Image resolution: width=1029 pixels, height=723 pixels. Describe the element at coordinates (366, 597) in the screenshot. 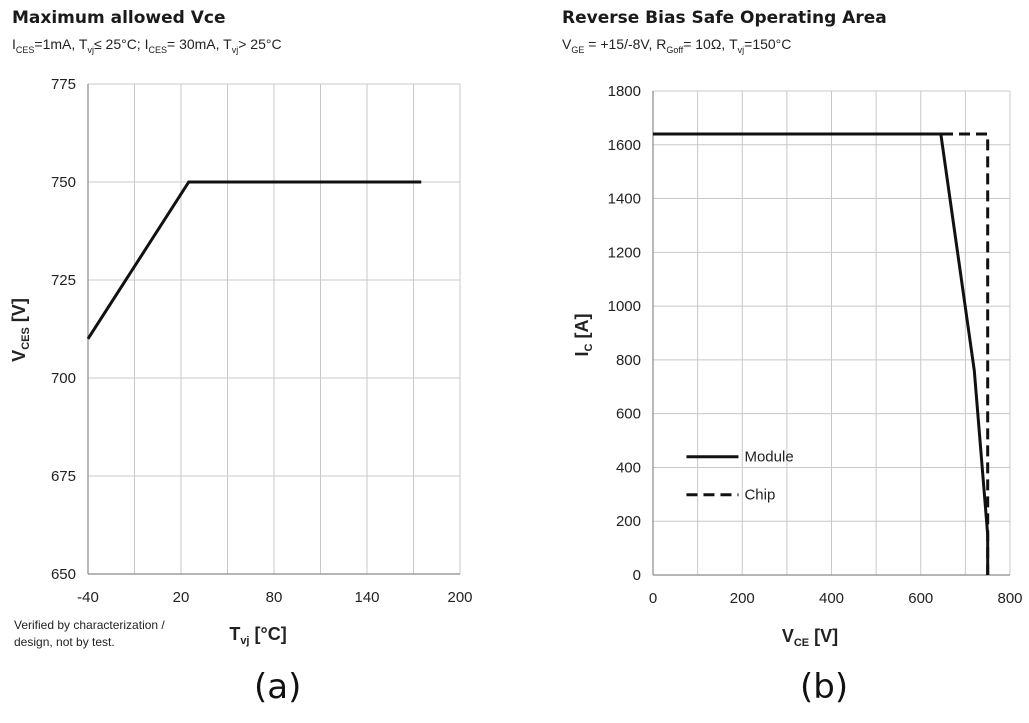

I see `chart-a-xtick-label: 140` at that location.